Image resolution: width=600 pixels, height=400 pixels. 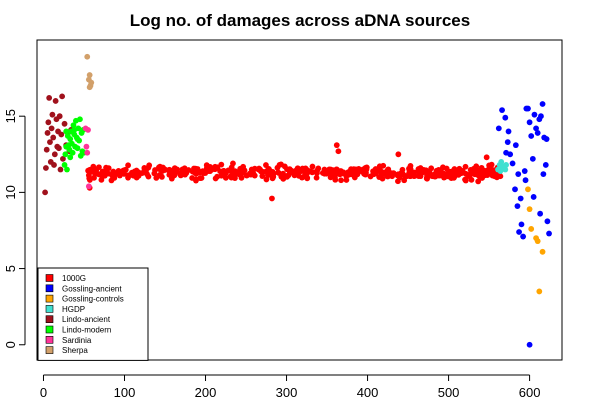 I want to click on y-tick-label: 15, so click(x=10, y=116).